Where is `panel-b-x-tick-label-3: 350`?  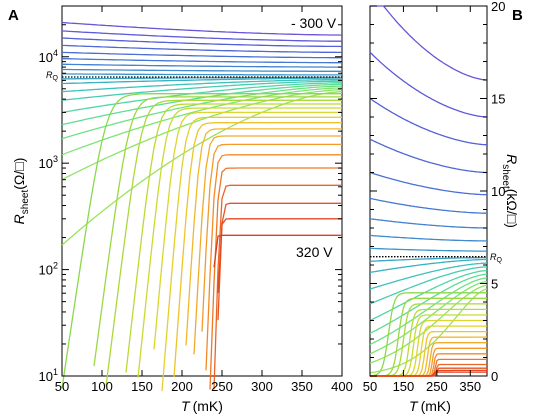 panel-b-x-tick-label-3: 350 is located at coordinates (470, 386).